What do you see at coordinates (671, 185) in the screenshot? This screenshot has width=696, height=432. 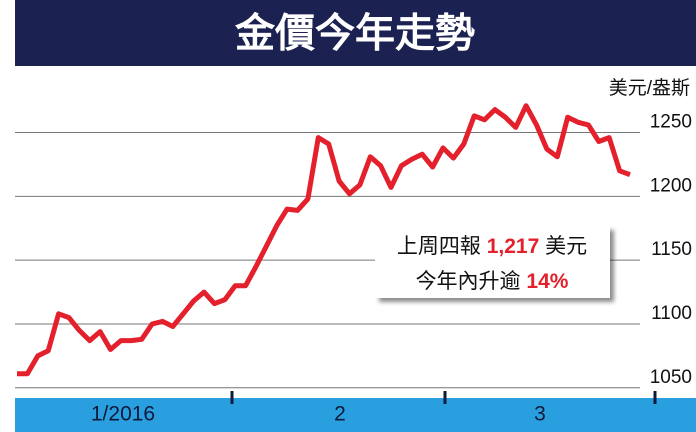 I see `y-tick-label: 1200` at bounding box center [671, 185].